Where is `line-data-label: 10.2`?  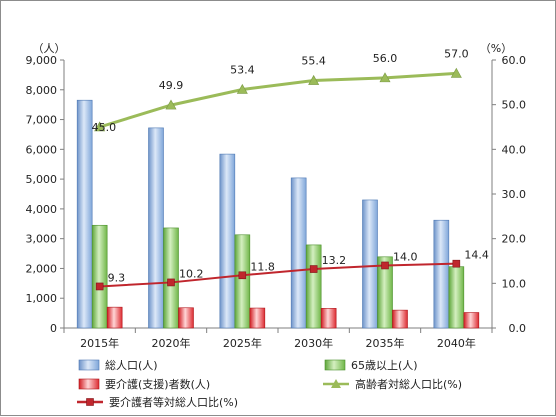 line-data-label: 10.2 is located at coordinates (191, 273).